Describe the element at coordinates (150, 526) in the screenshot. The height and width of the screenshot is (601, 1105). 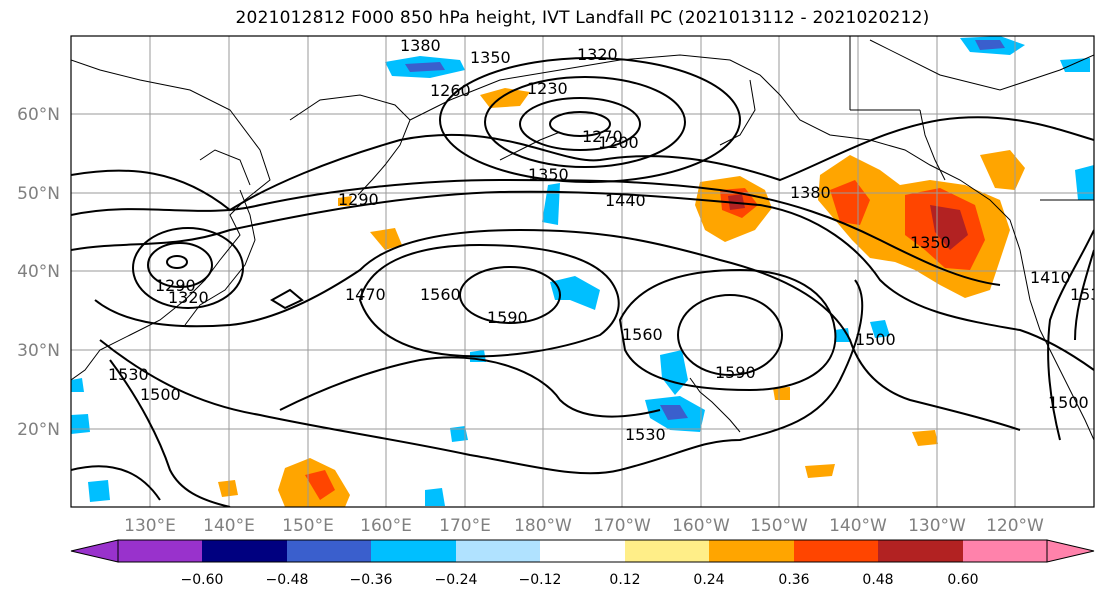
I see `lon-label: 130°E` at that location.